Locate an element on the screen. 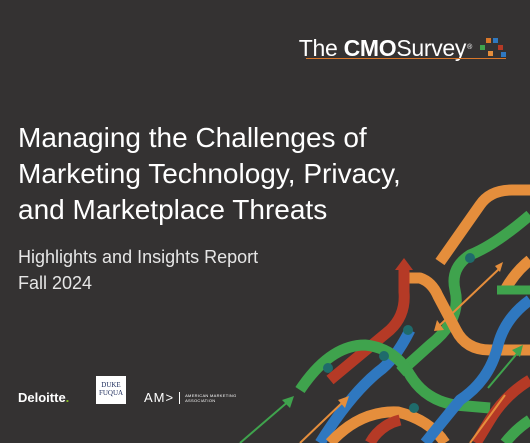 The height and width of the screenshot is (443, 530). ama-line-1: AMERICAN MARKETING is located at coordinates (211, 395).